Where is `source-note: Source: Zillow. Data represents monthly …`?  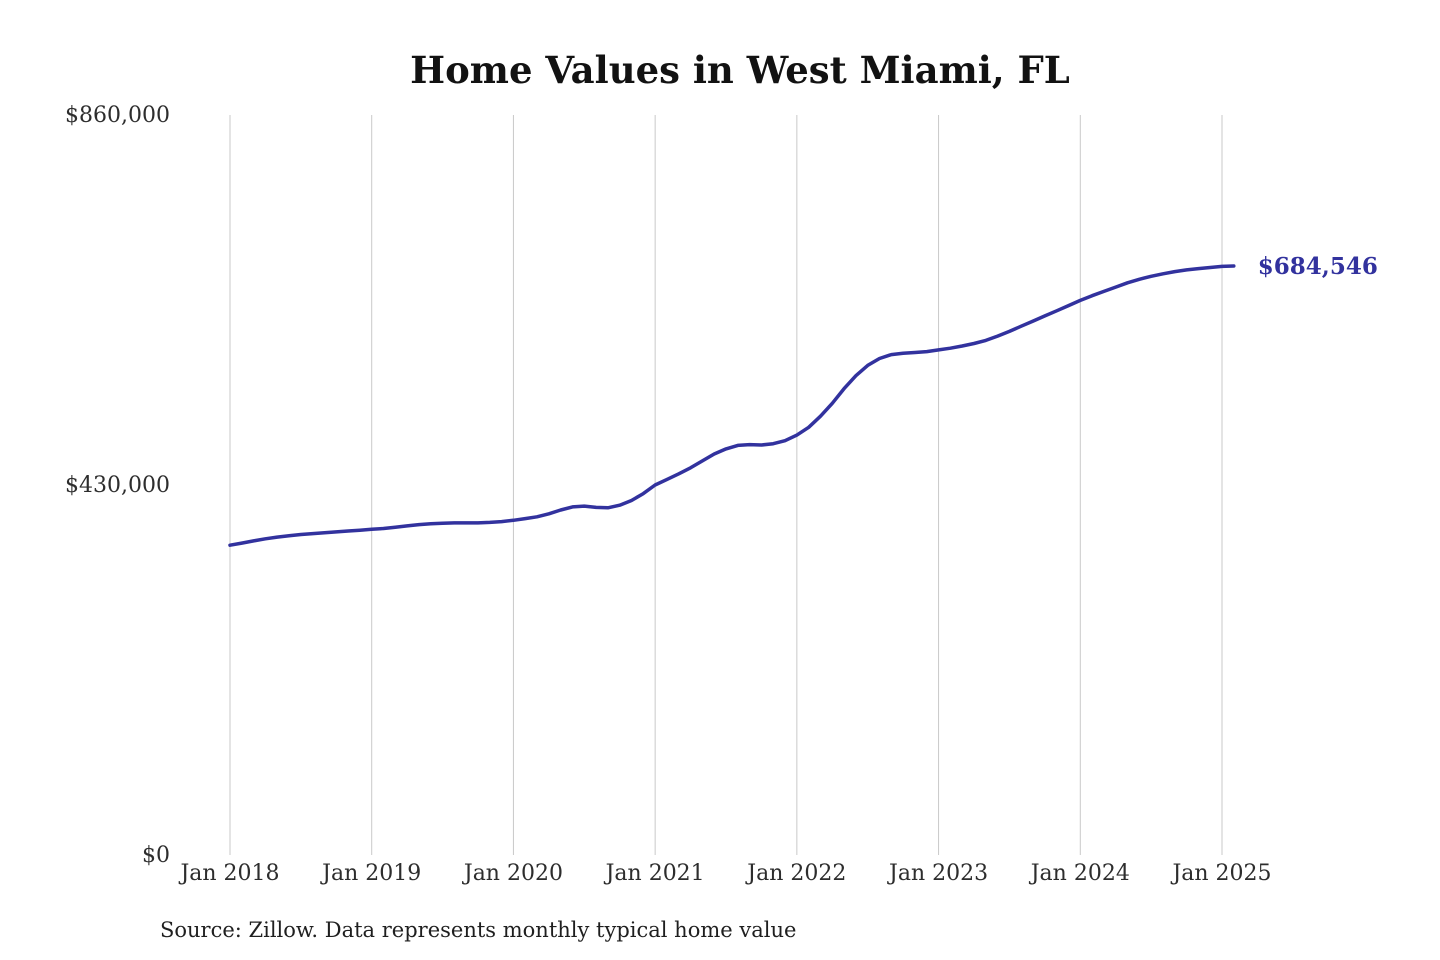 source-note: Source: Zillow. Data represents monthly … is located at coordinates (478, 930).